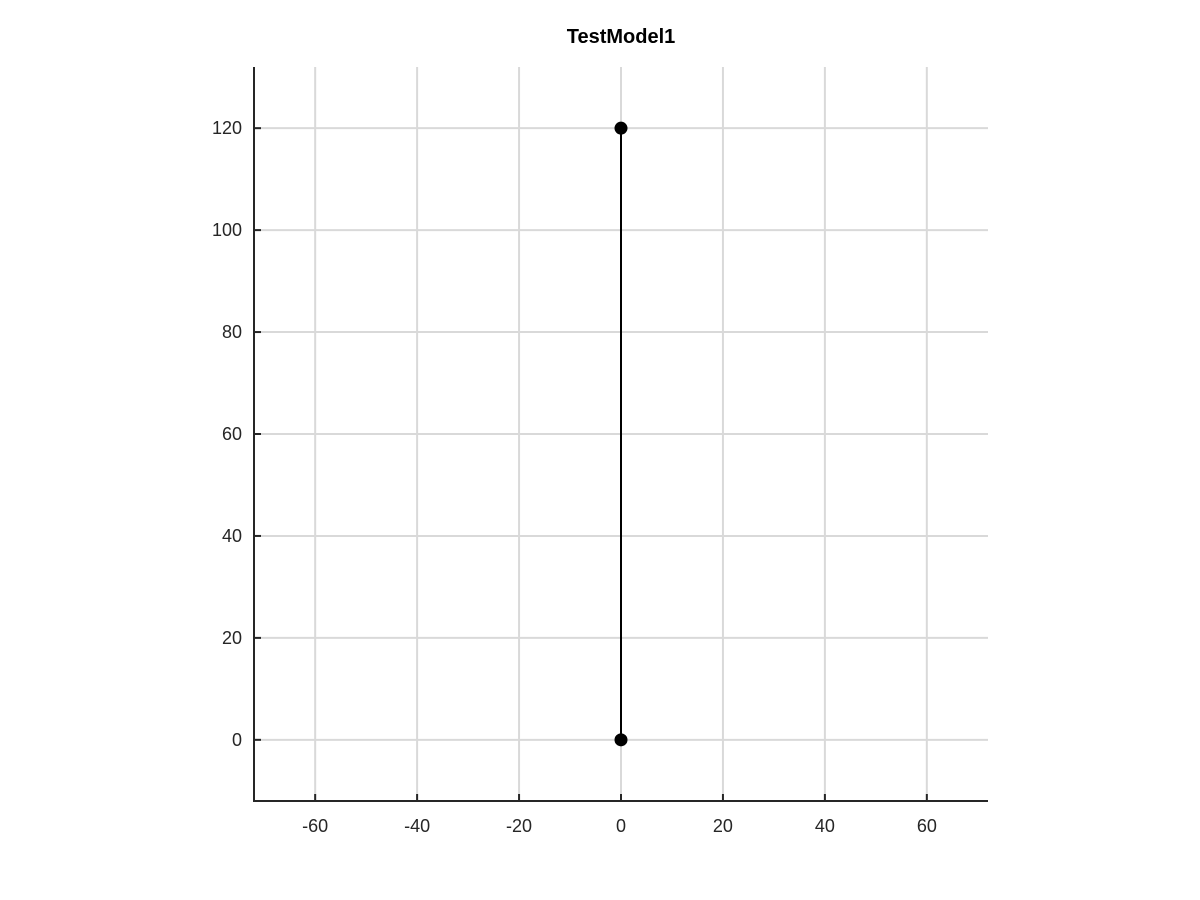 The height and width of the screenshot is (900, 1200). What do you see at coordinates (232, 332) in the screenshot?
I see `y-tick-label: 80` at bounding box center [232, 332].